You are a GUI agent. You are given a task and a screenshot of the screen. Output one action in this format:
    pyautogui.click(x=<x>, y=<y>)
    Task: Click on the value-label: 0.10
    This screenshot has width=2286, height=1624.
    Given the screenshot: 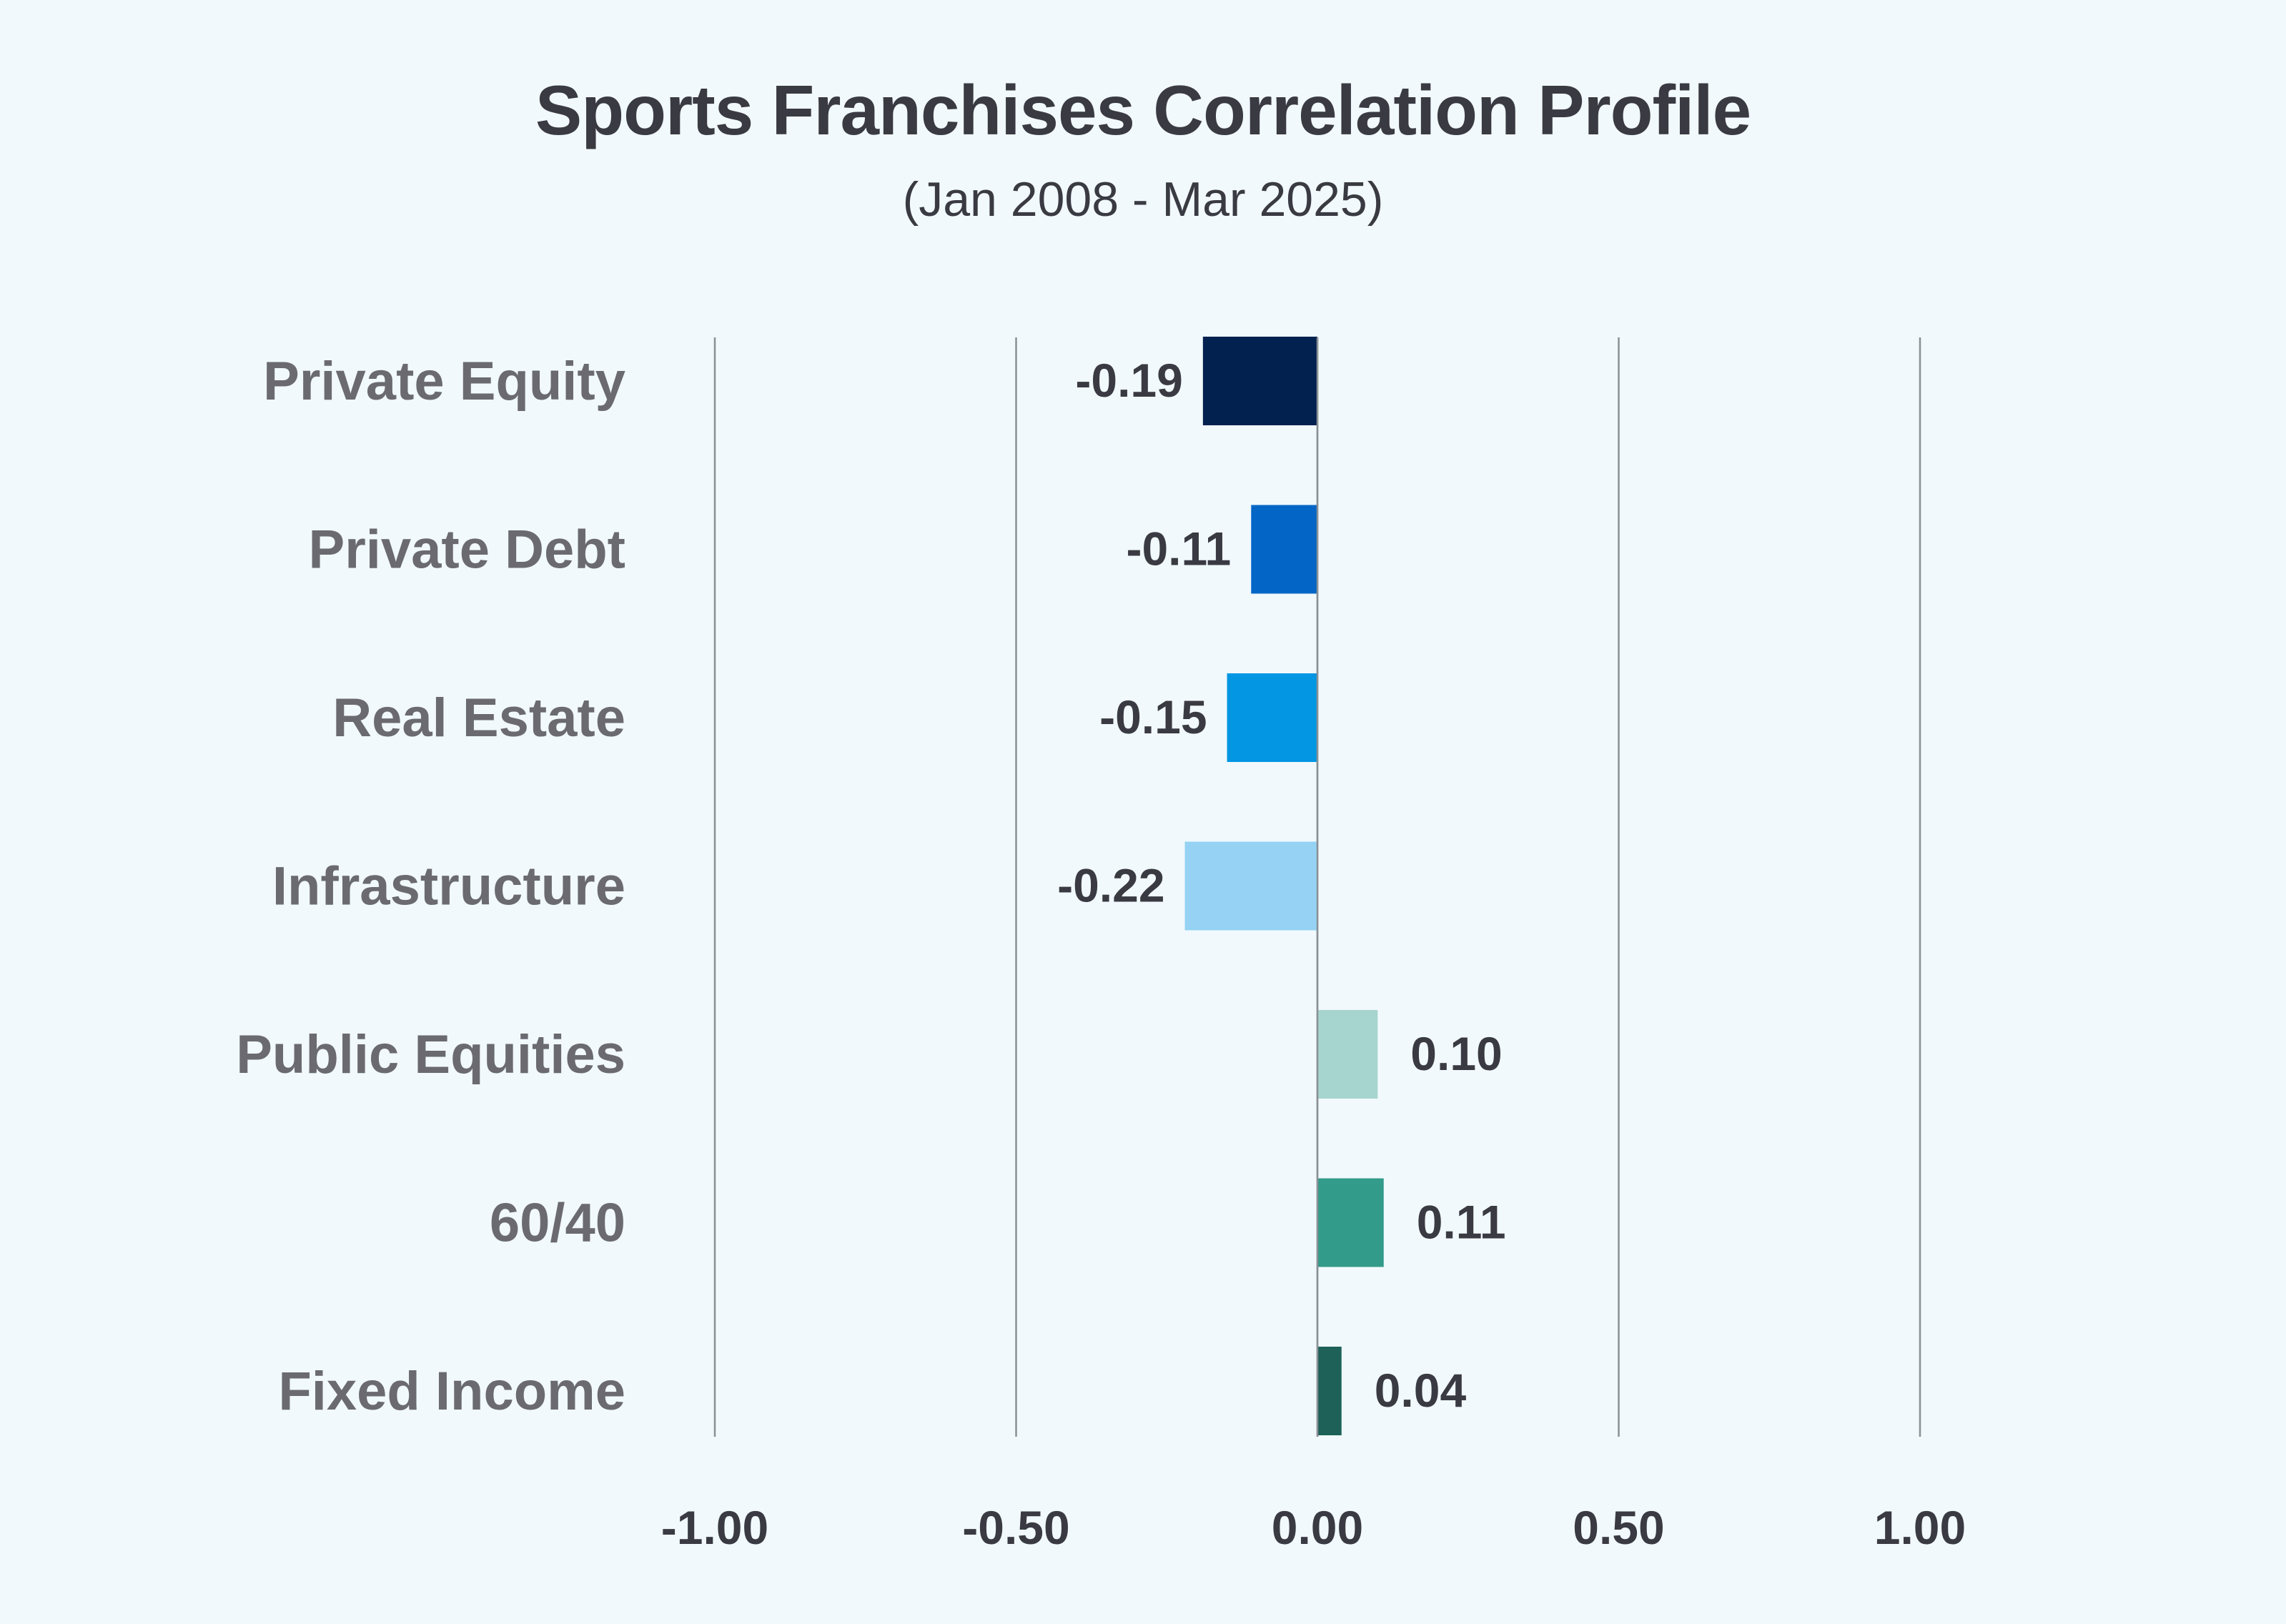 What is the action you would take?
    pyautogui.click(x=1456, y=1053)
    